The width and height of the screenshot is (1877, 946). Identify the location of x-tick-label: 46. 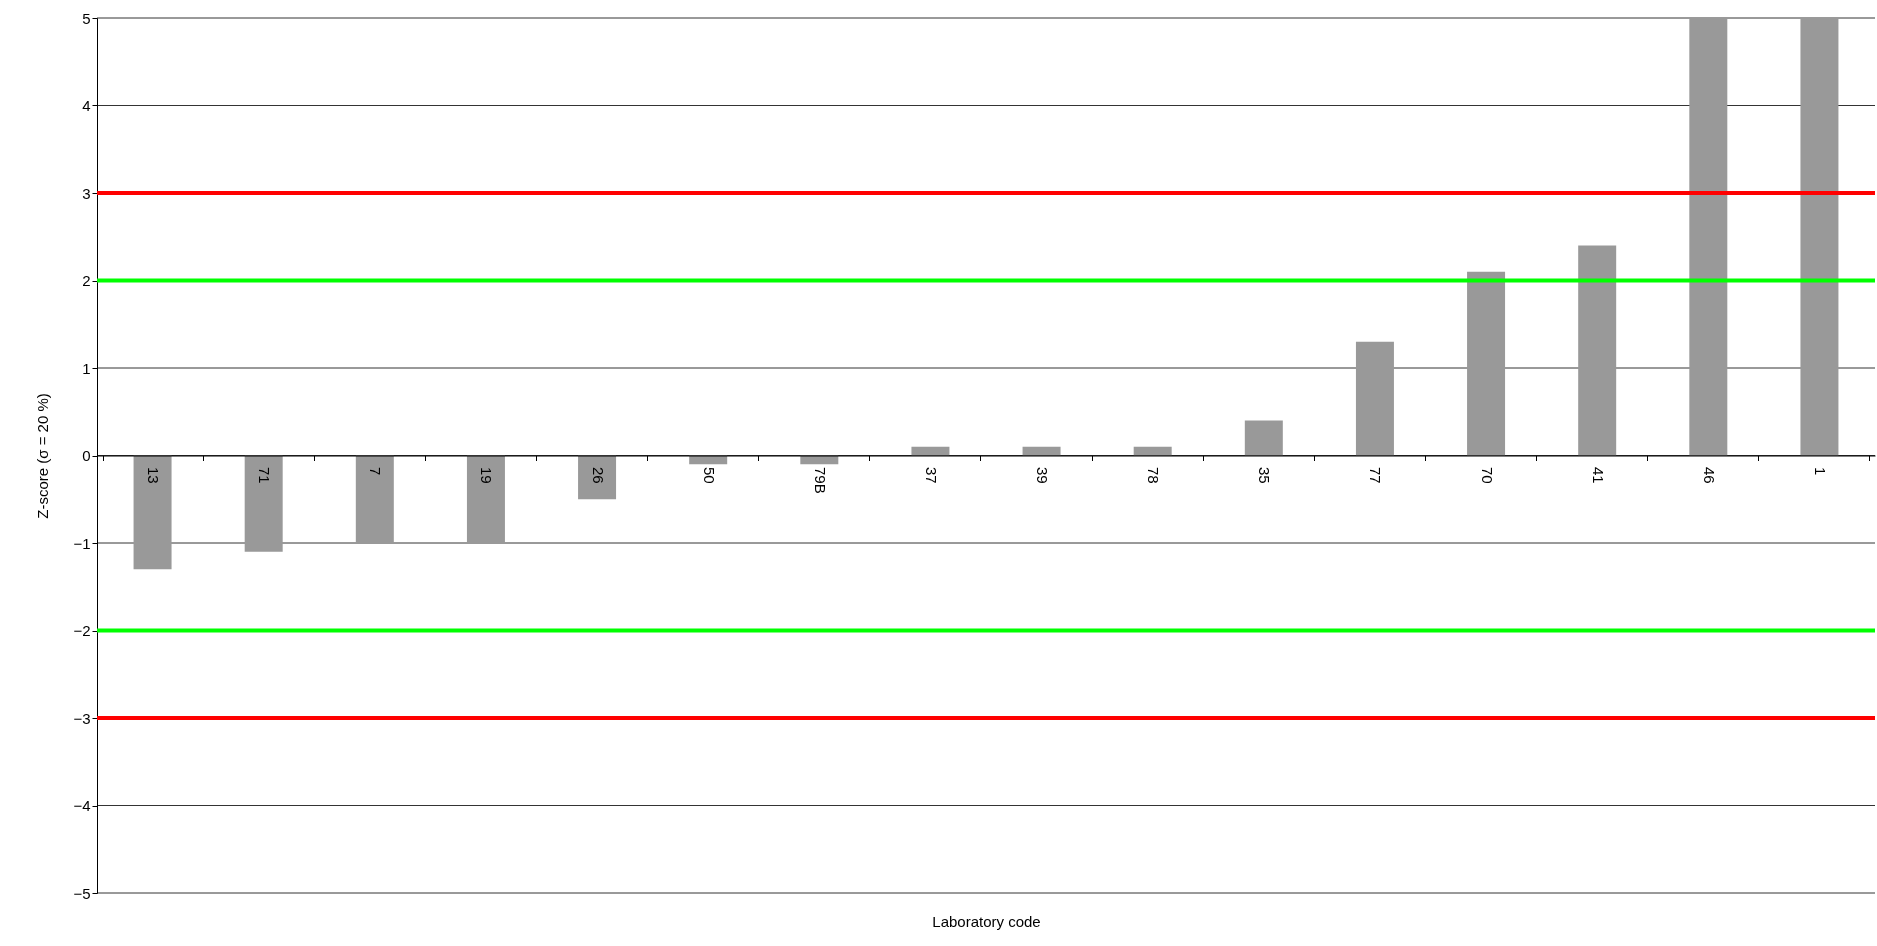
(1709, 475).